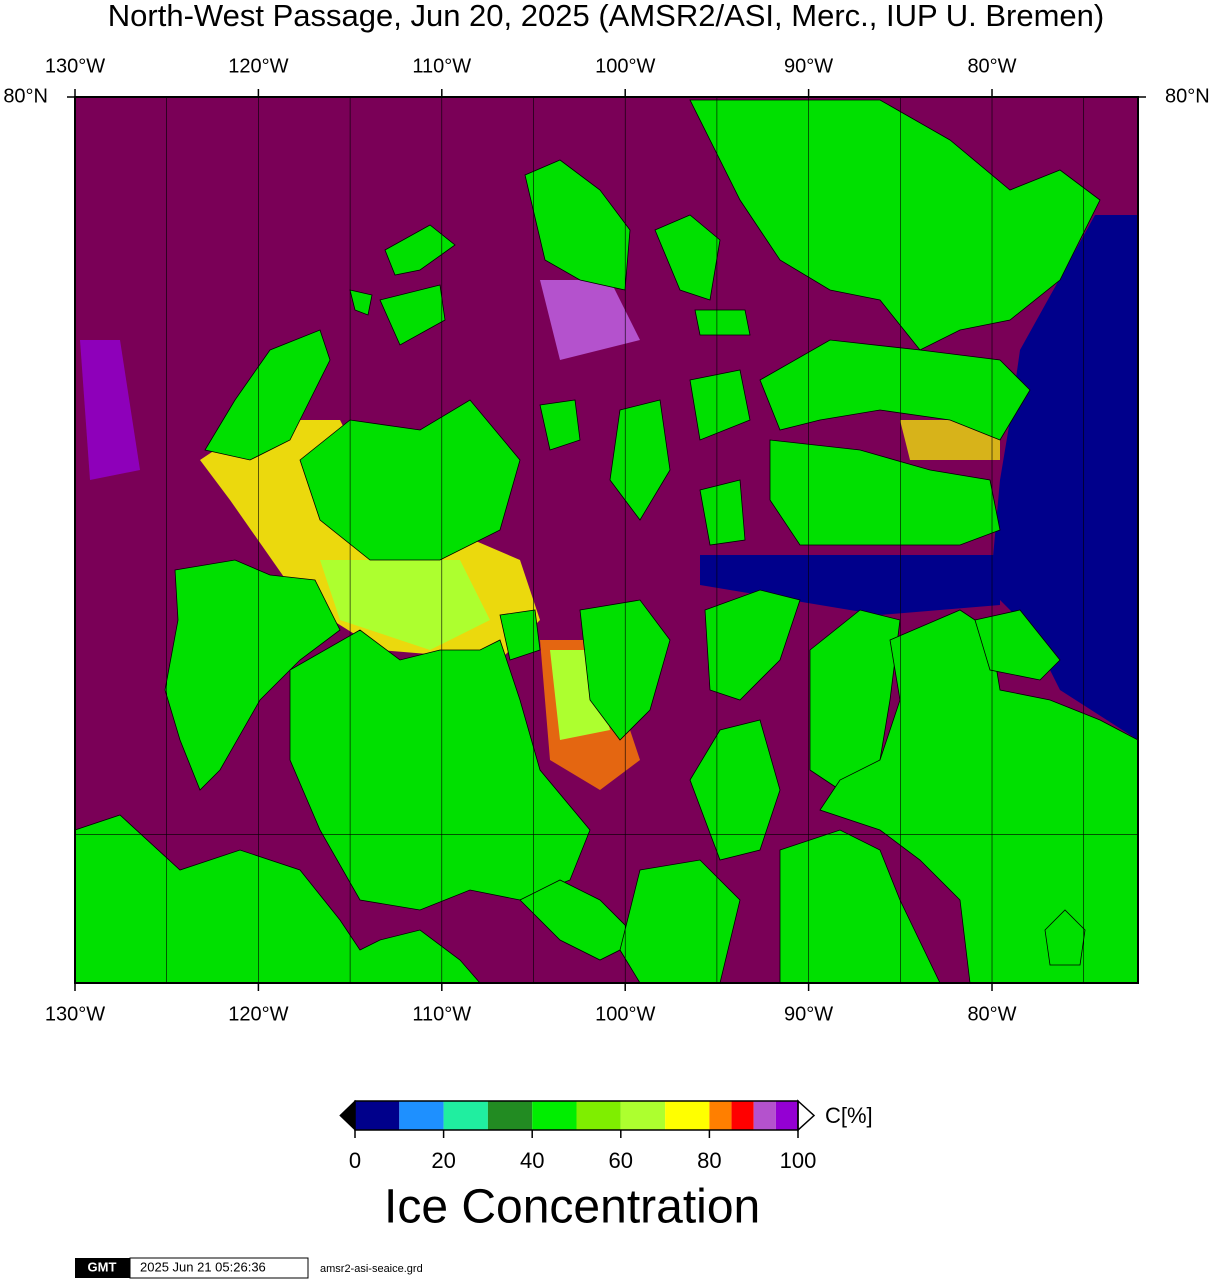 This screenshot has height=1284, width=1213. I want to click on colorbar-tick-label: 80, so click(709, 1160).